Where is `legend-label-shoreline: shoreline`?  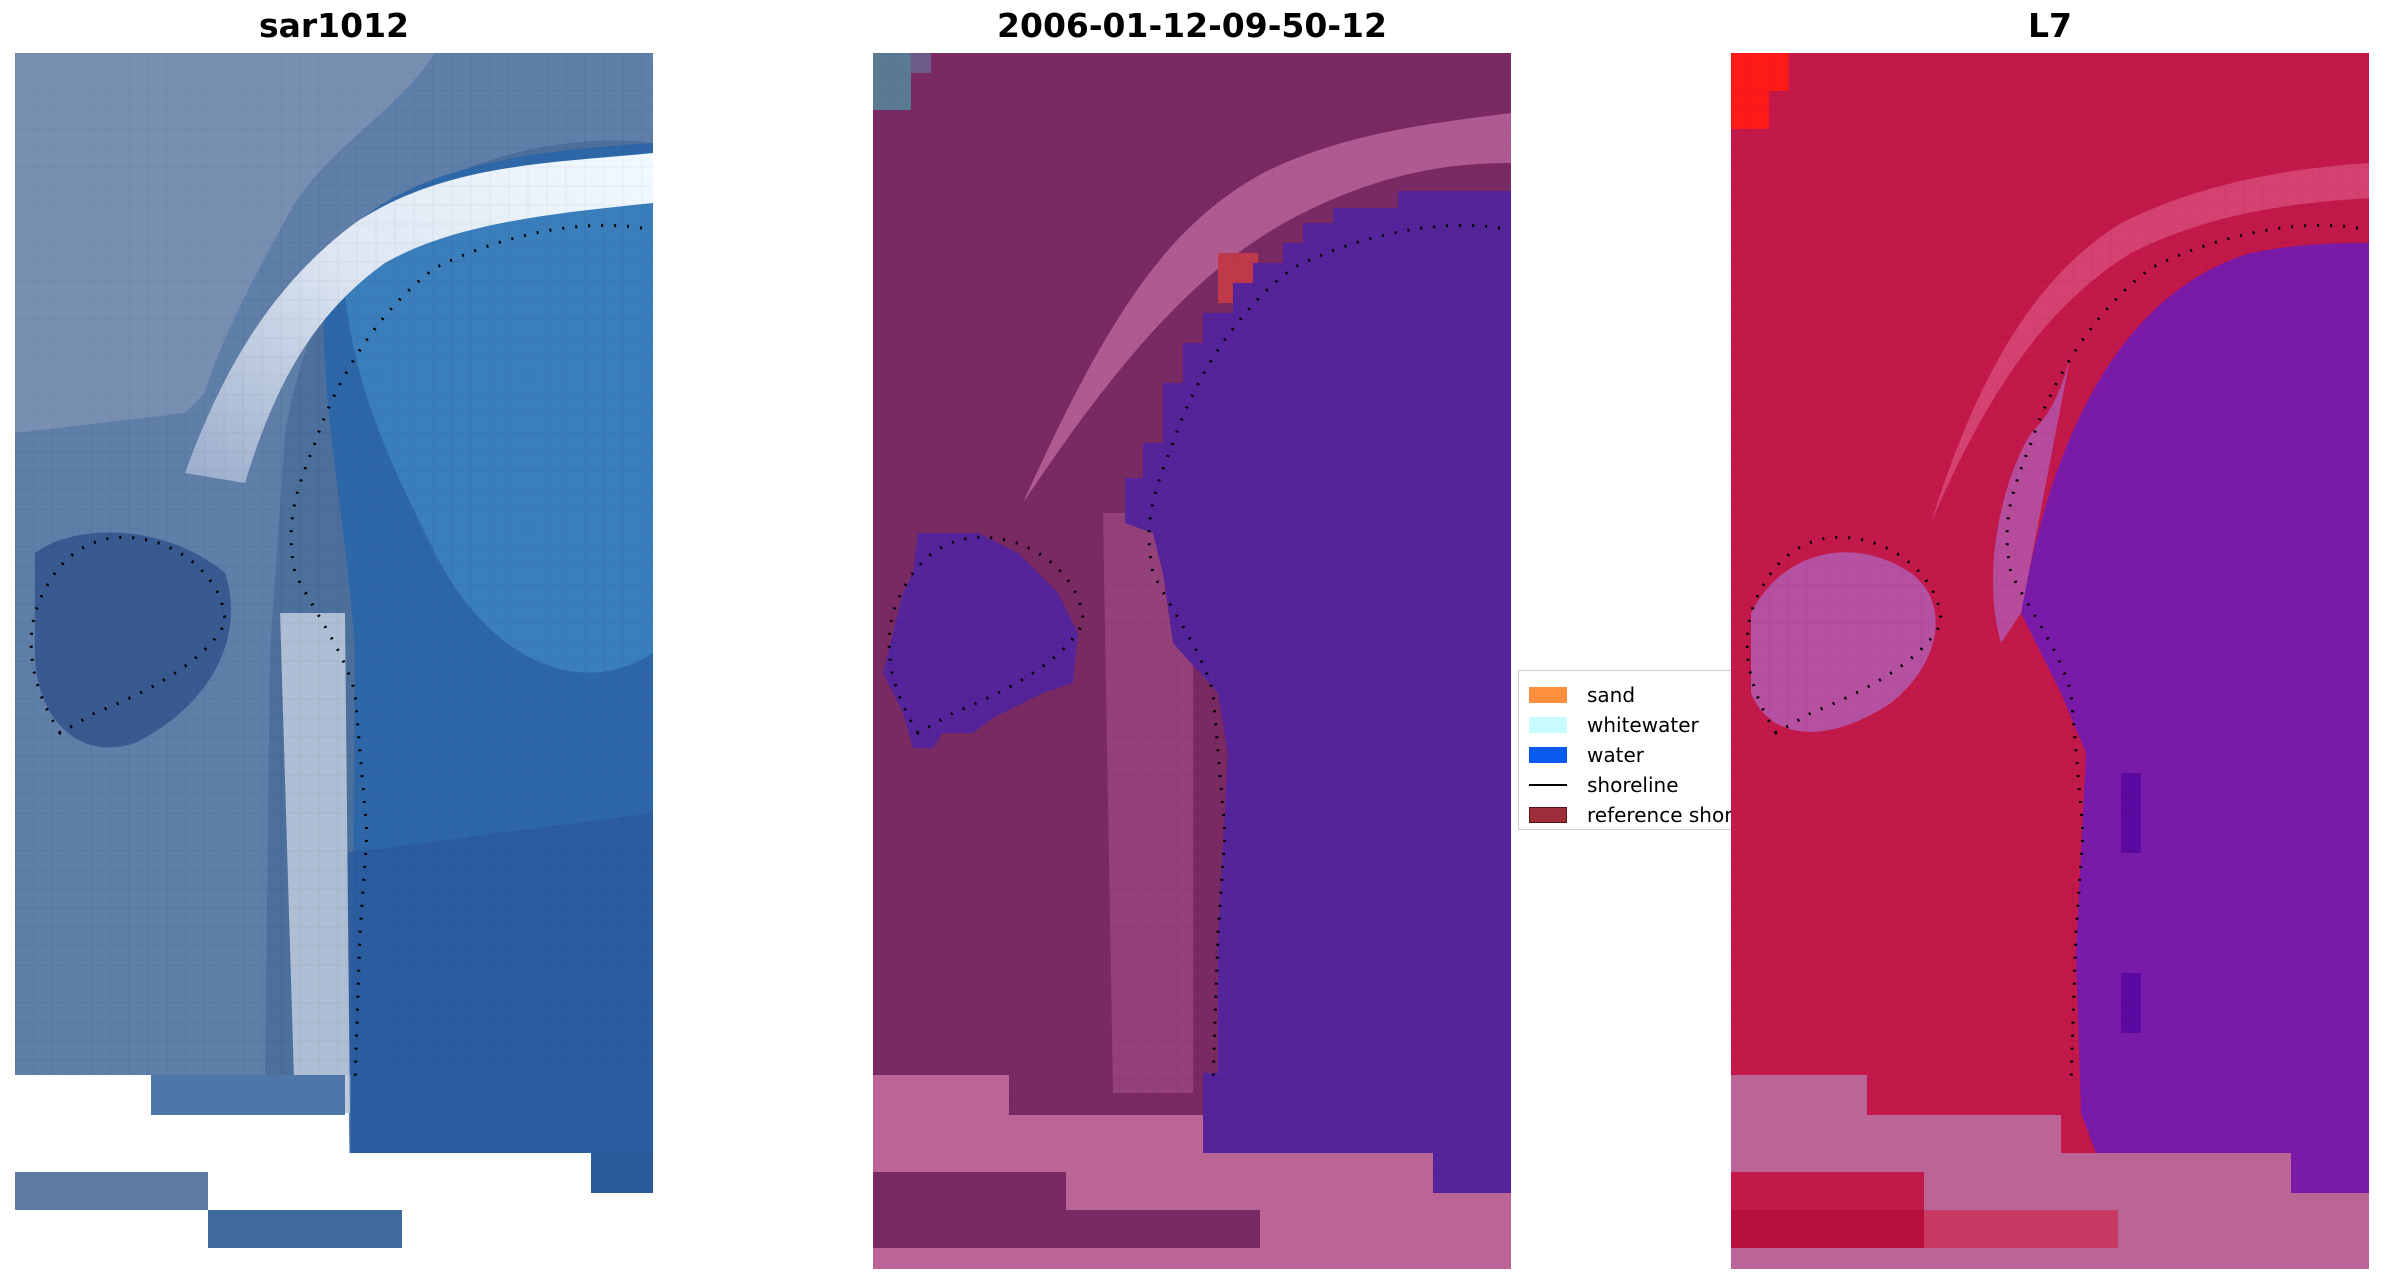
legend-label-shoreline: shoreline is located at coordinates (1633, 785).